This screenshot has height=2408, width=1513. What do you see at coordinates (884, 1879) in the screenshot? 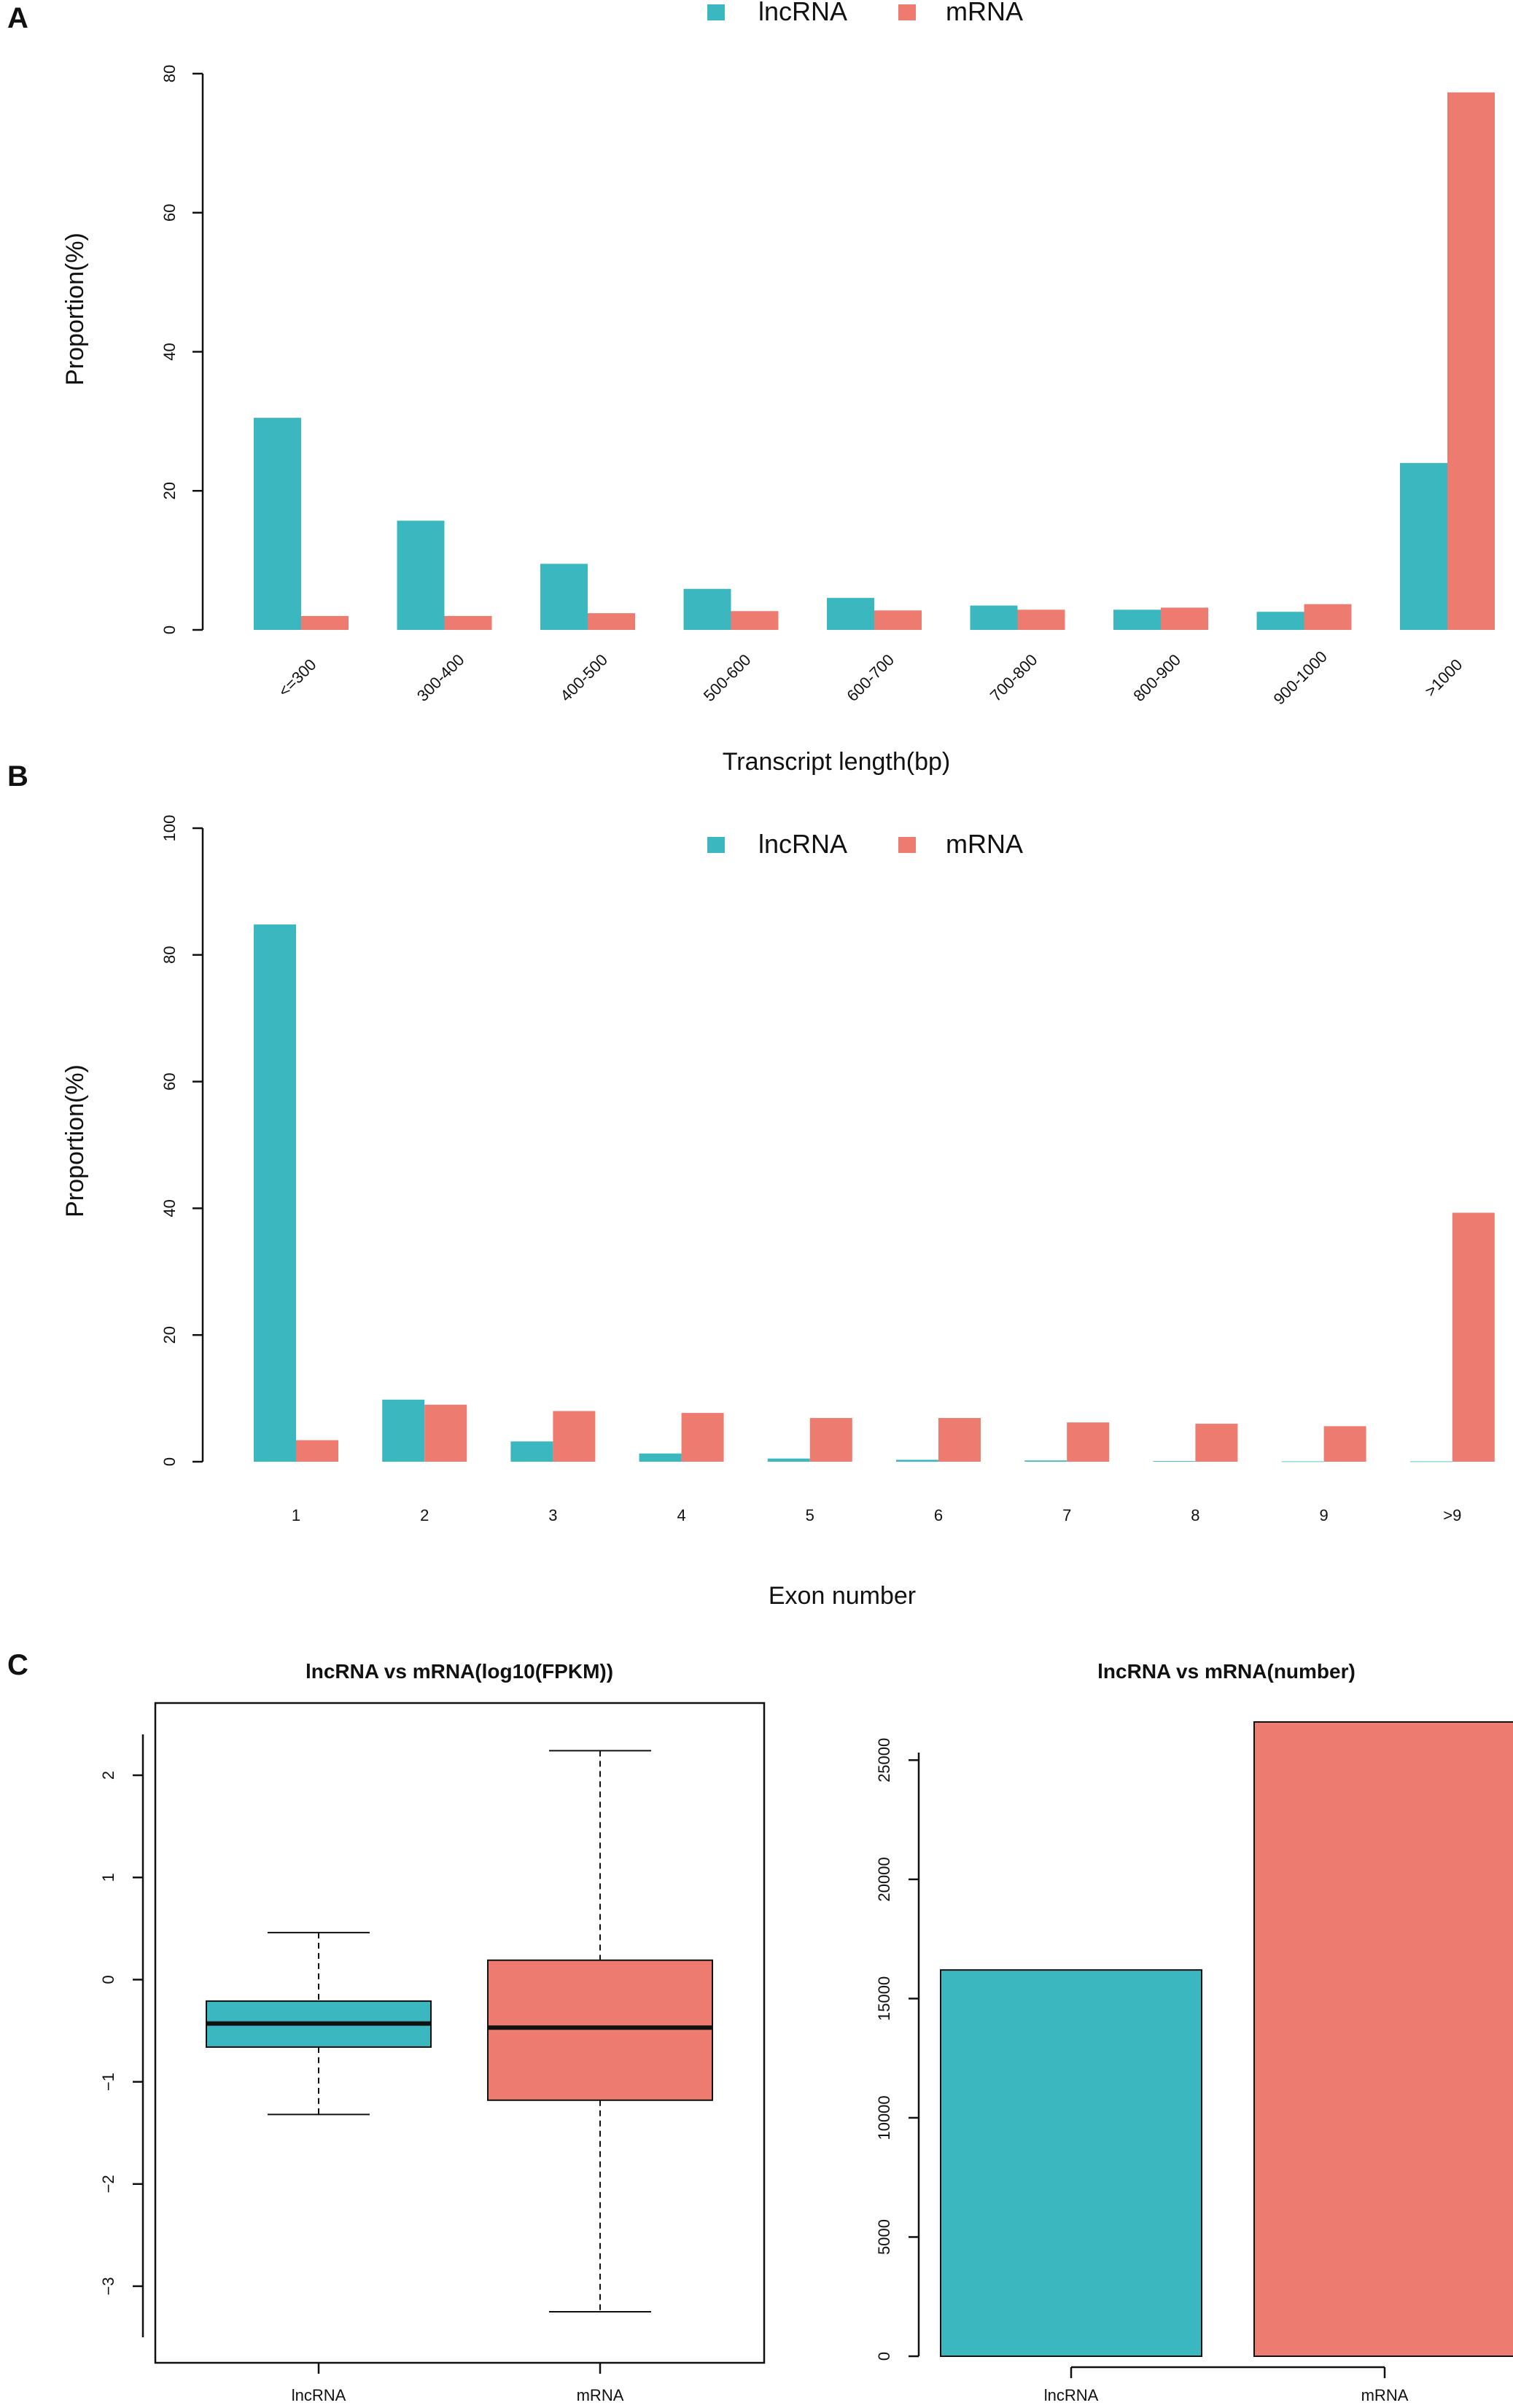
I see `count-plot-y-tick-label: 20000` at bounding box center [884, 1879].